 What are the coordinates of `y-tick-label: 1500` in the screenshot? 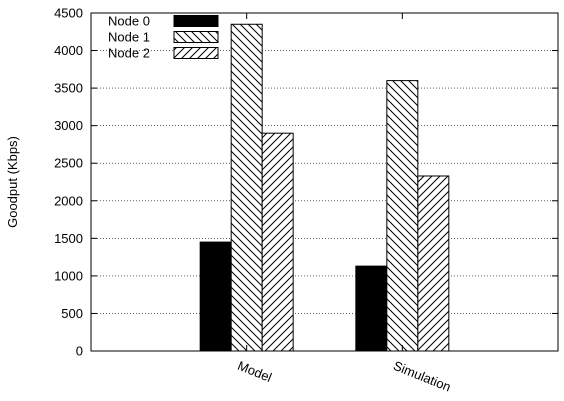 It's located at (68, 238).